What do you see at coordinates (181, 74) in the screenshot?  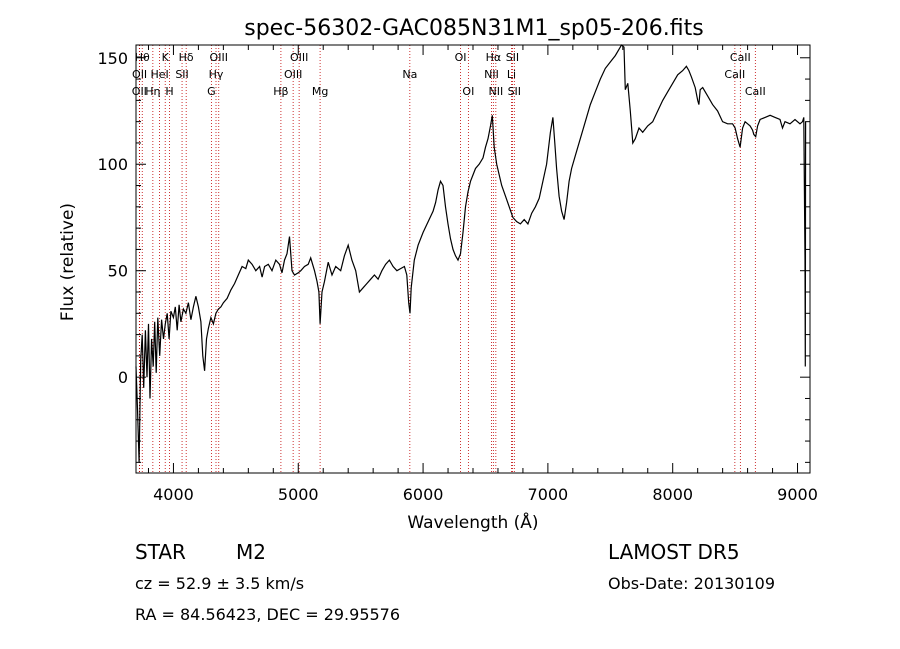 I see `marker-label-7: SII` at bounding box center [181, 74].